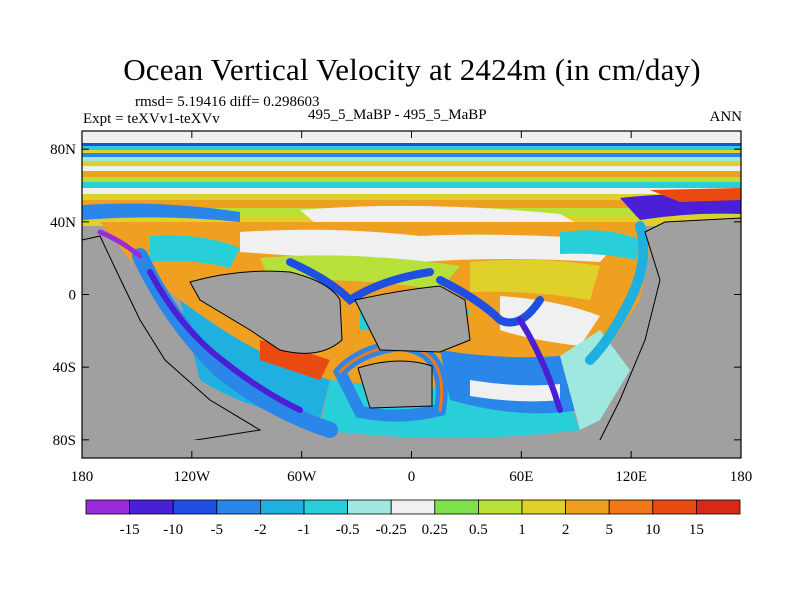 This screenshot has height=600, width=800. Describe the element at coordinates (696, 530) in the screenshot. I see `colorbar-label: 15` at that location.